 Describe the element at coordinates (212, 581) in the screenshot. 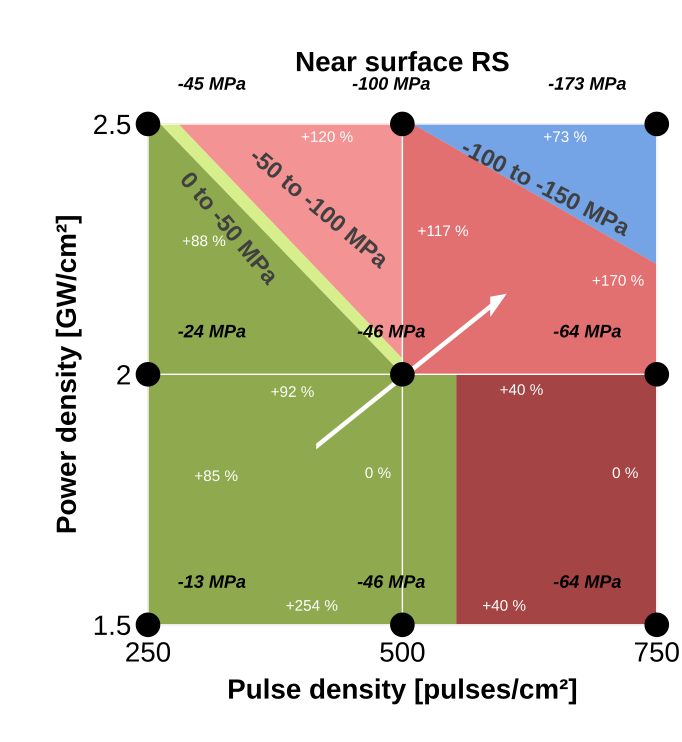

I see `annotation: -13 MPa` at that location.